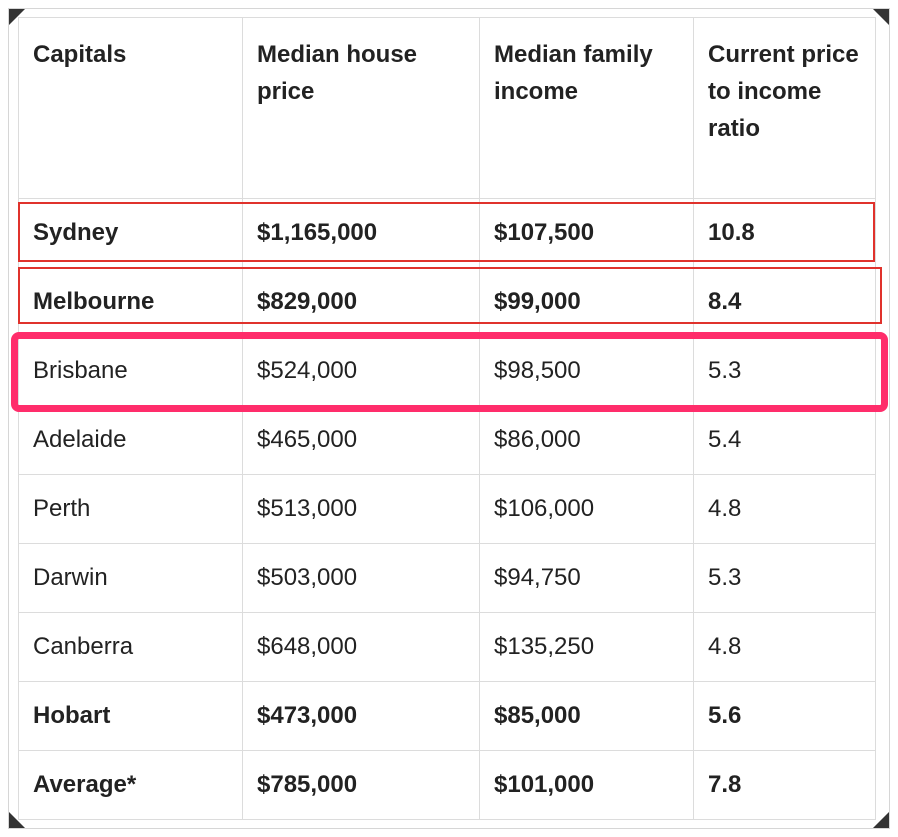  Describe the element at coordinates (361, 233) in the screenshot. I see `cell-median-house-price: $1,165,000` at that location.